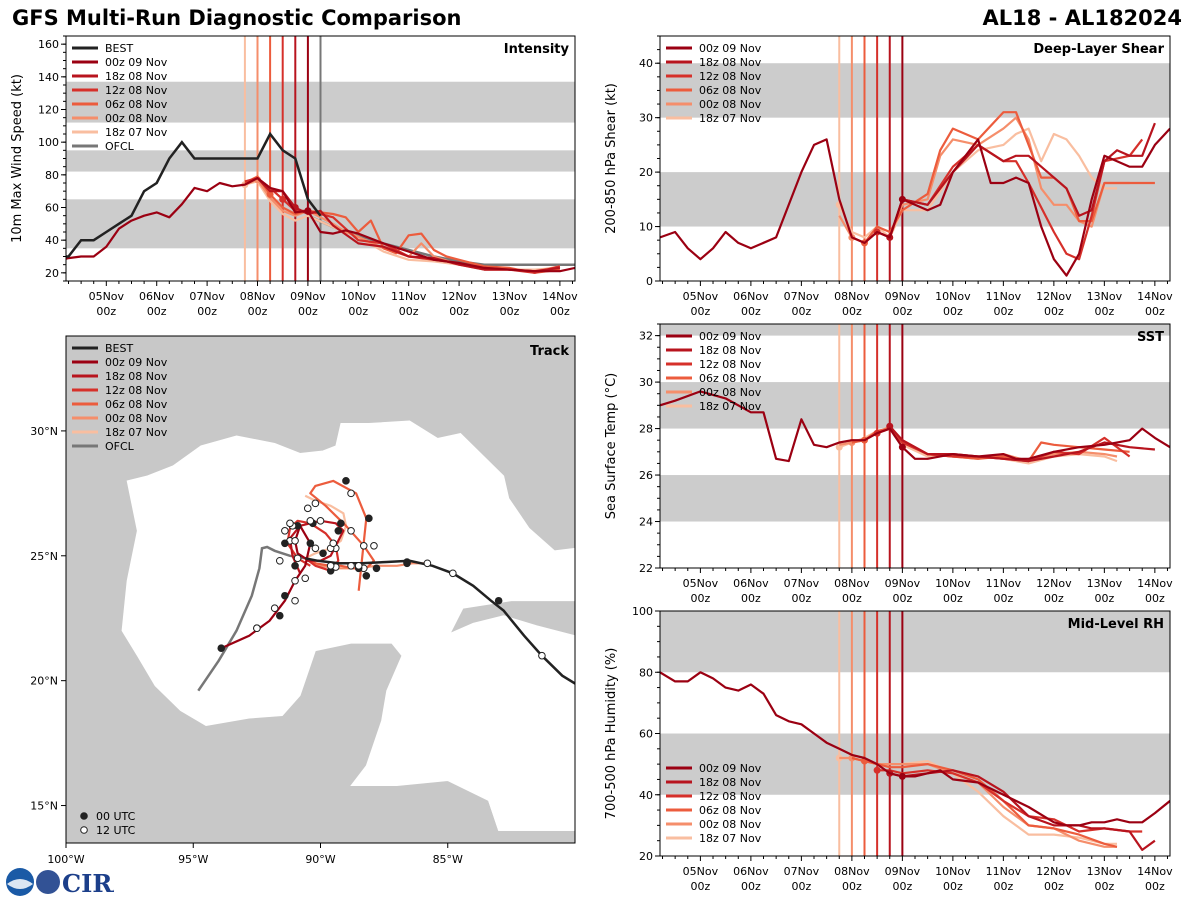 The width and height of the screenshot is (1200, 900). Describe the element at coordinates (730, 336) in the screenshot. I see `sst-legend-label-0: 00z 09 Nov` at that location.